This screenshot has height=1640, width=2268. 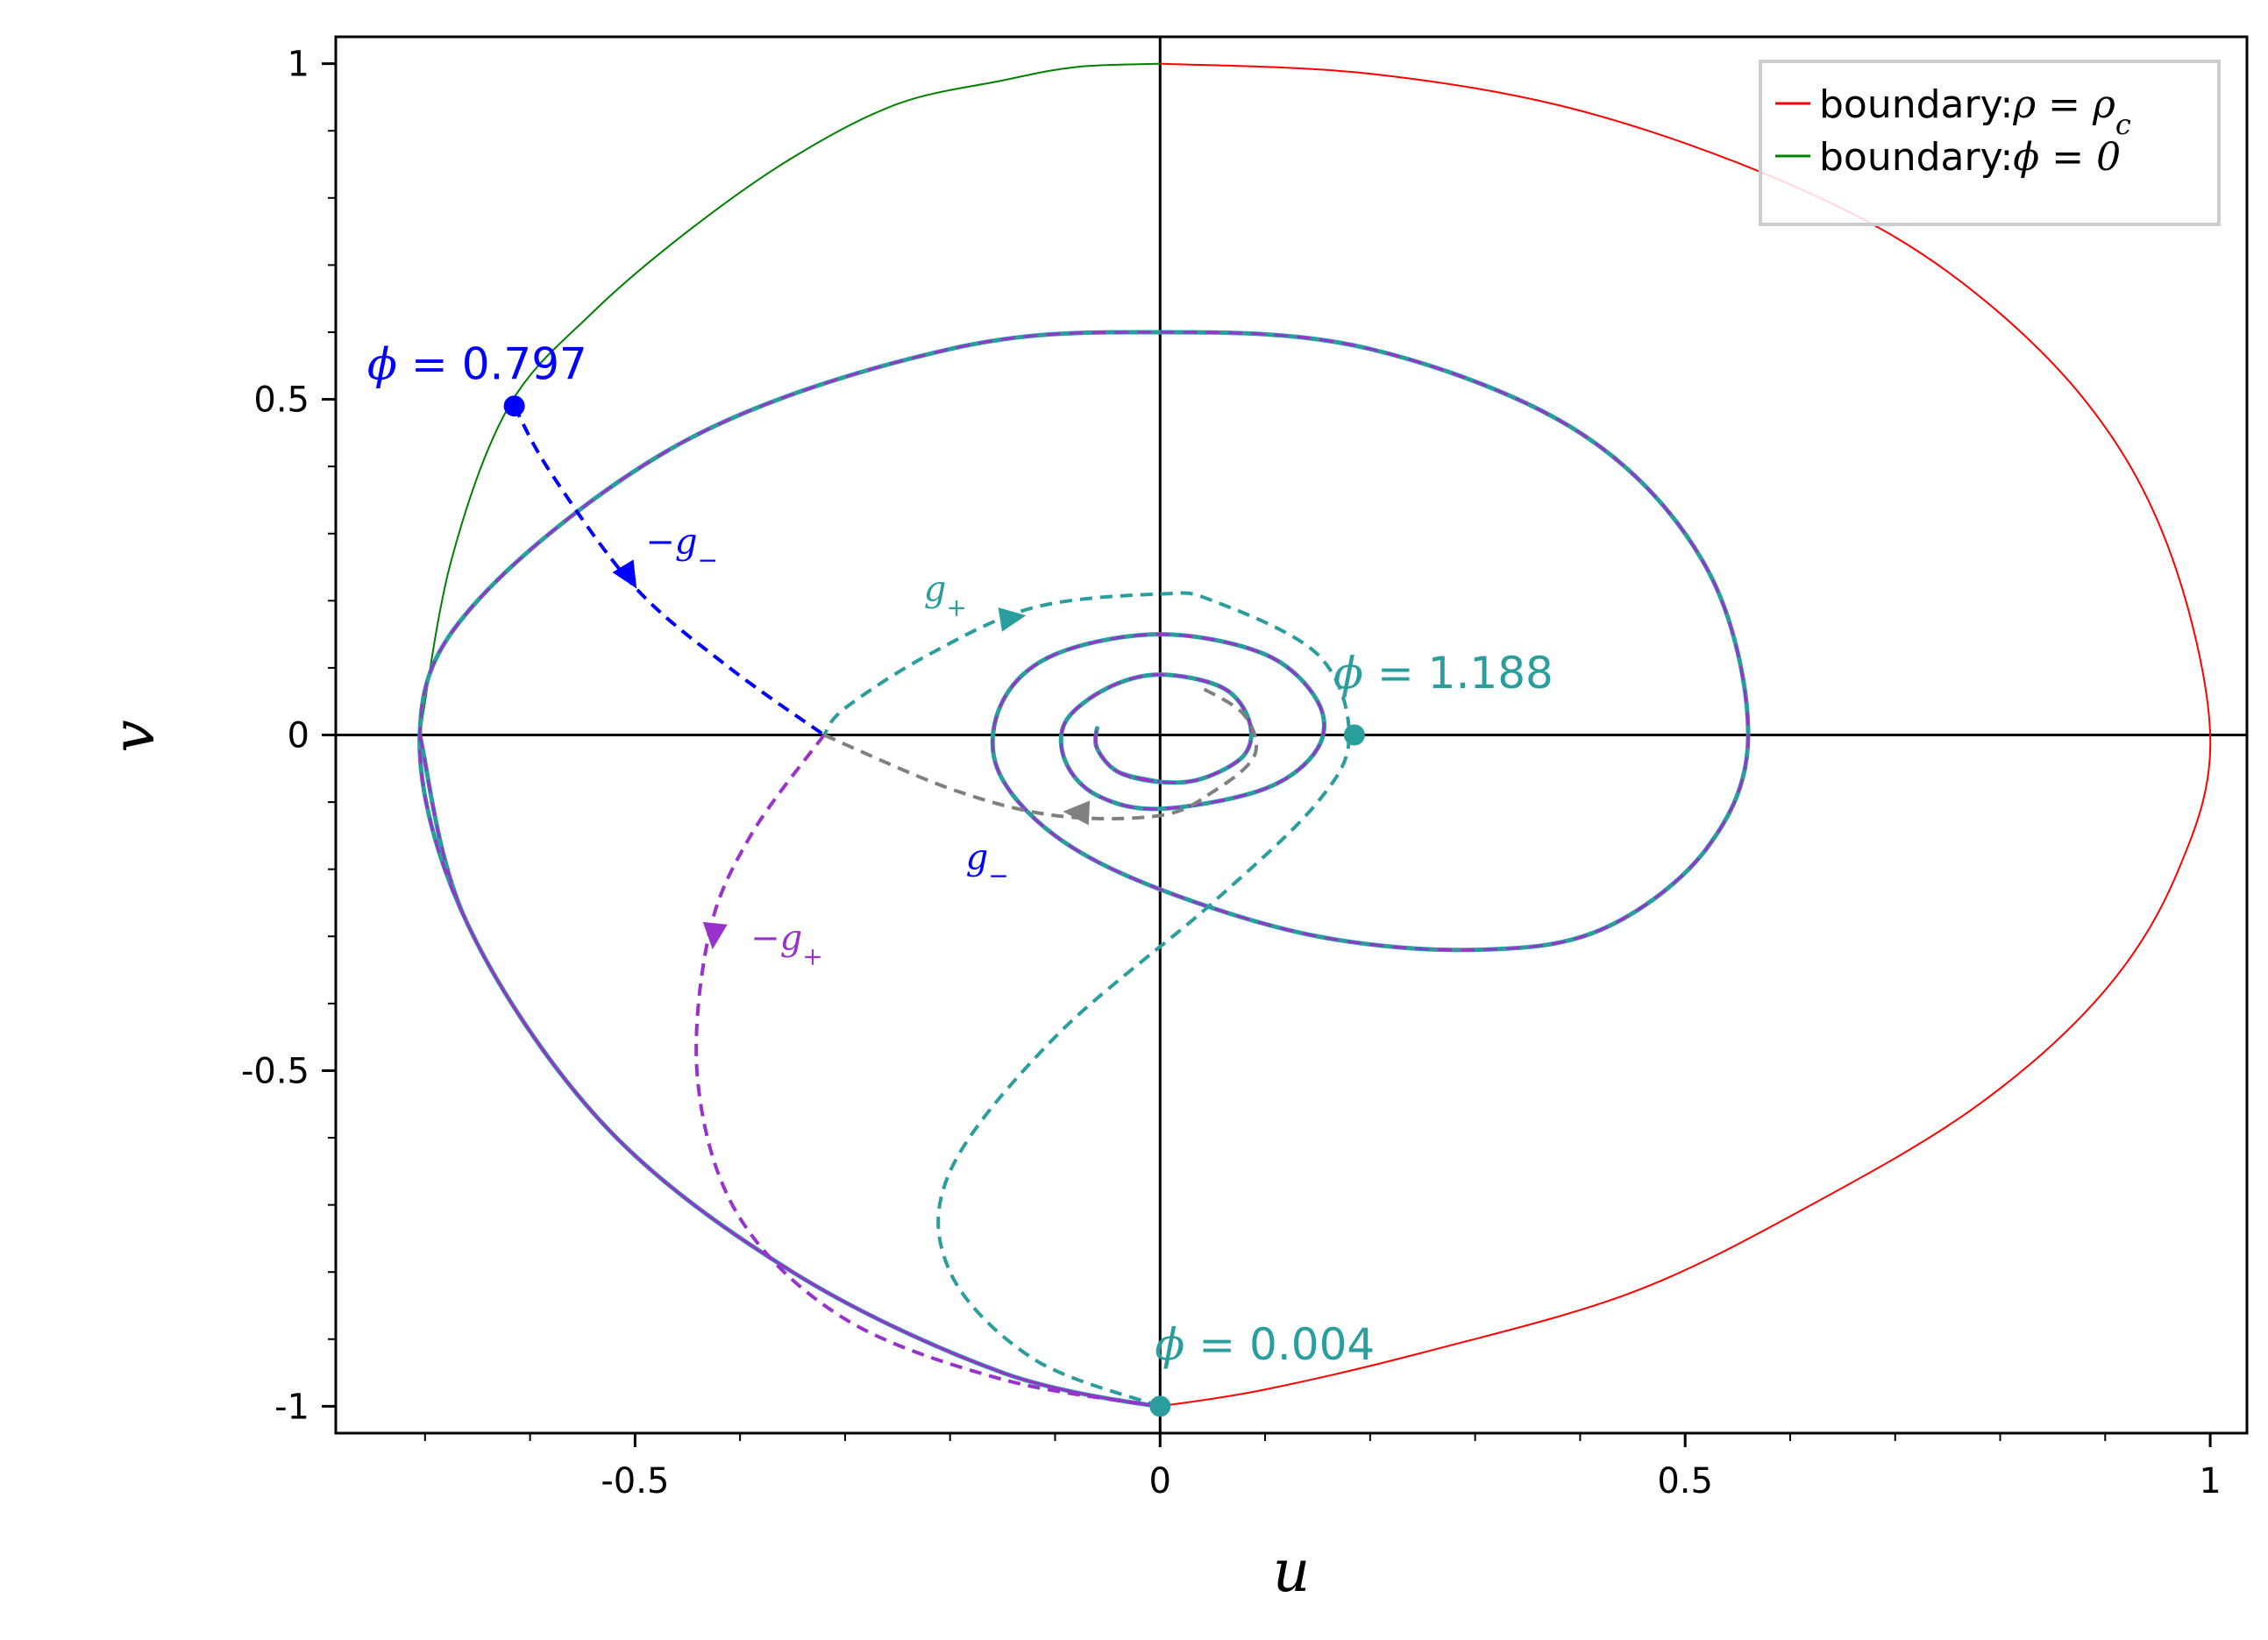 I want to click on arrow-gray, so click(x=1077, y=813).